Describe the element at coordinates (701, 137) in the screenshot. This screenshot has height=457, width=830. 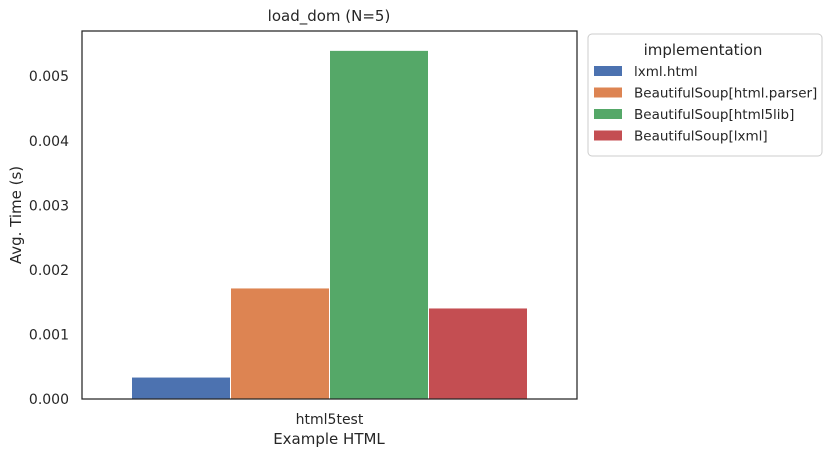
I see `legend-label: BeautifulSoup[lxml]` at that location.